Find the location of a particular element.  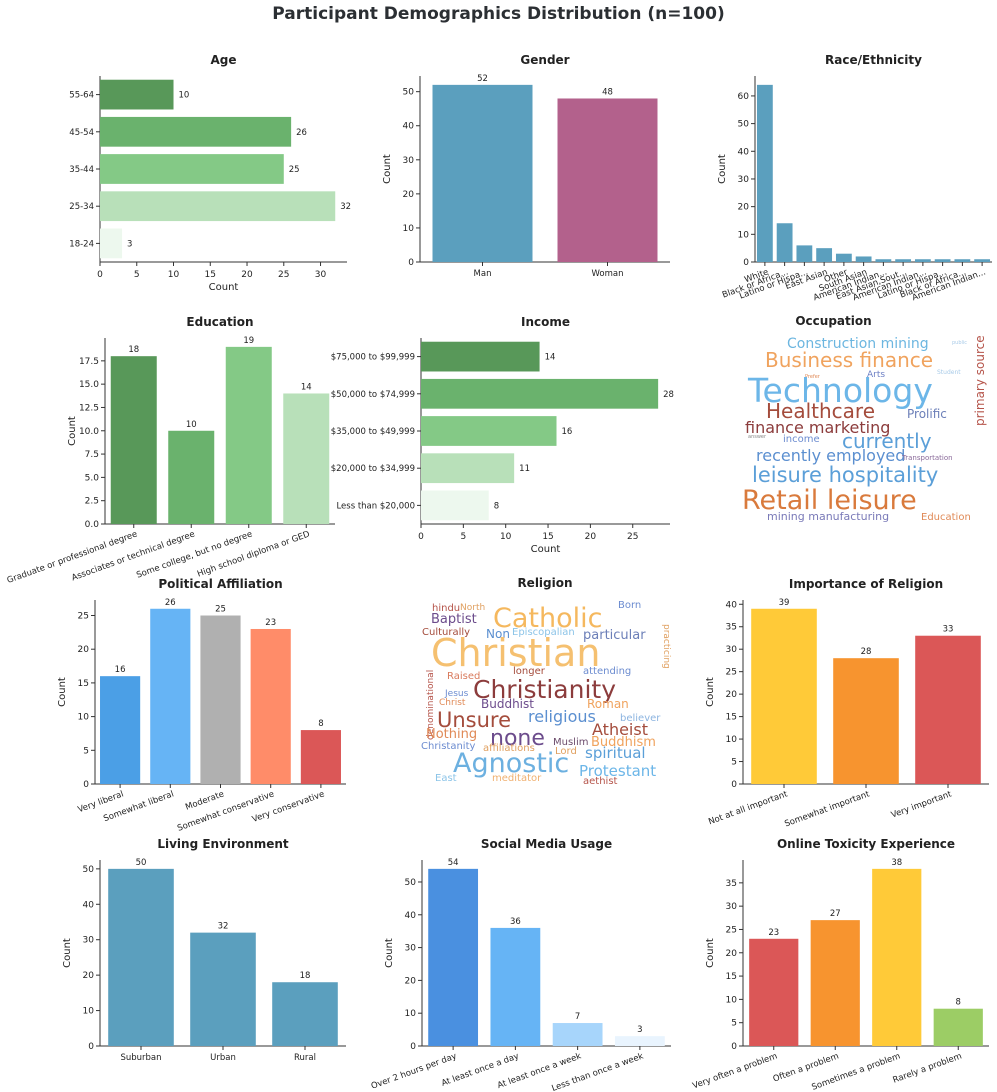

chart-title: Online Toxicity Experience is located at coordinates (866, 844).